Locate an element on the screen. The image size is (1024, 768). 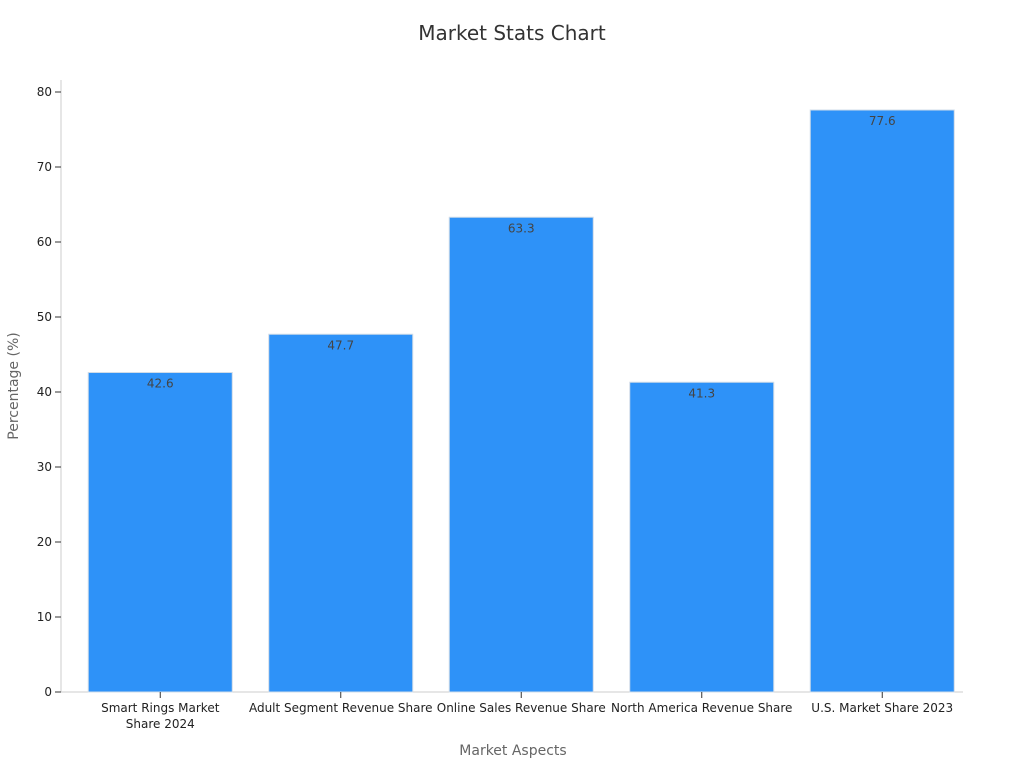
x-tick-label: Share 2024 is located at coordinates (160, 724).